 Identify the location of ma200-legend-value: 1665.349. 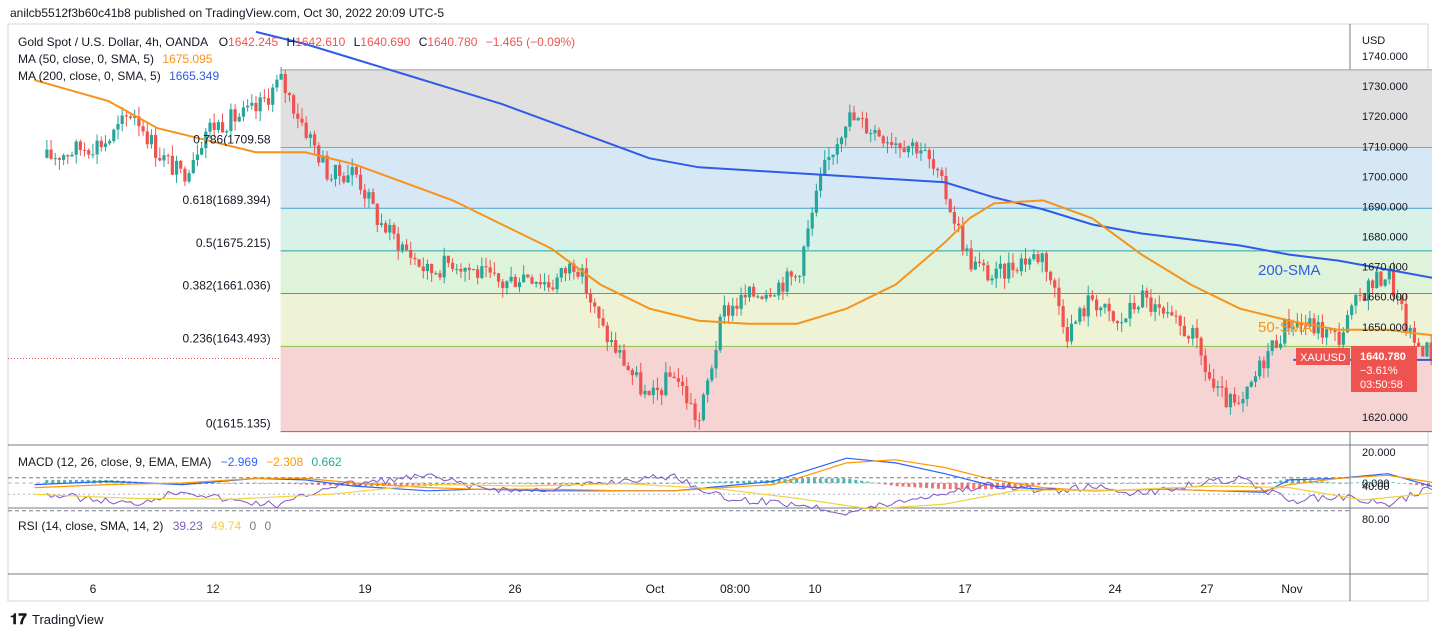
(194, 76).